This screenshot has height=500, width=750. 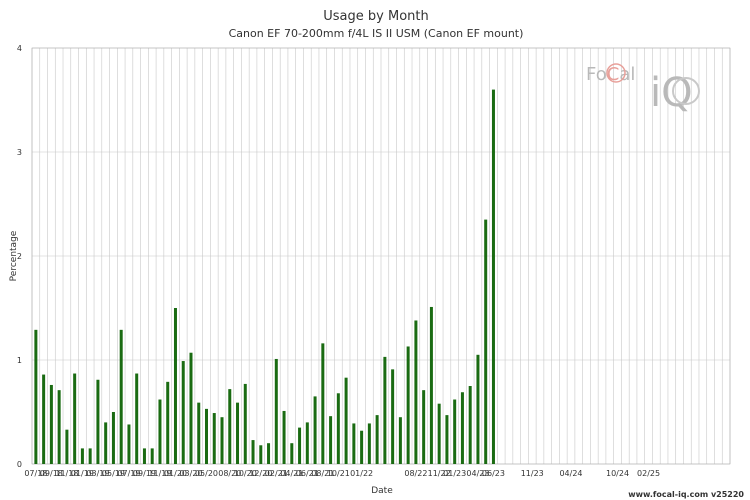 What do you see at coordinates (375, 16) in the screenshot?
I see `chart-title: Usage by Month` at bounding box center [375, 16].